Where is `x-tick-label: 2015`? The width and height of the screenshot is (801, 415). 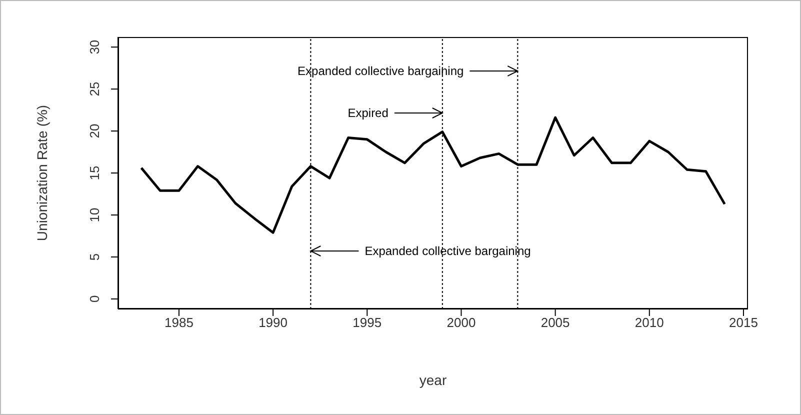
x-tick-label: 2015 is located at coordinates (743, 322).